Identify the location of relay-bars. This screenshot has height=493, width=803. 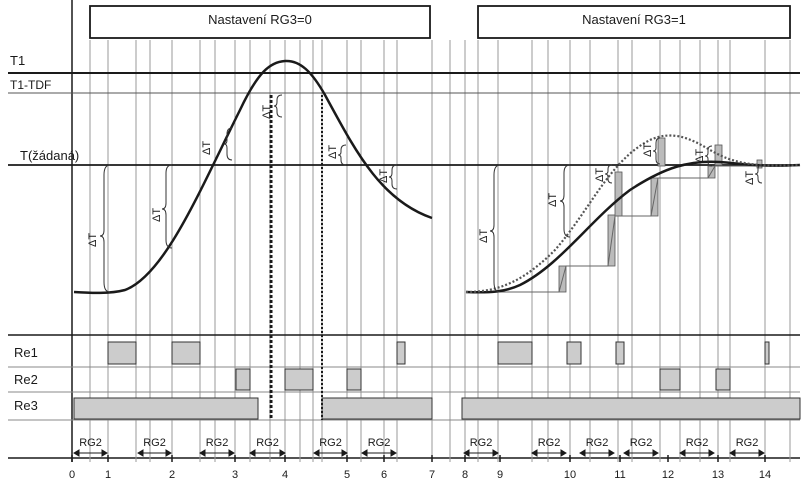
(437, 380).